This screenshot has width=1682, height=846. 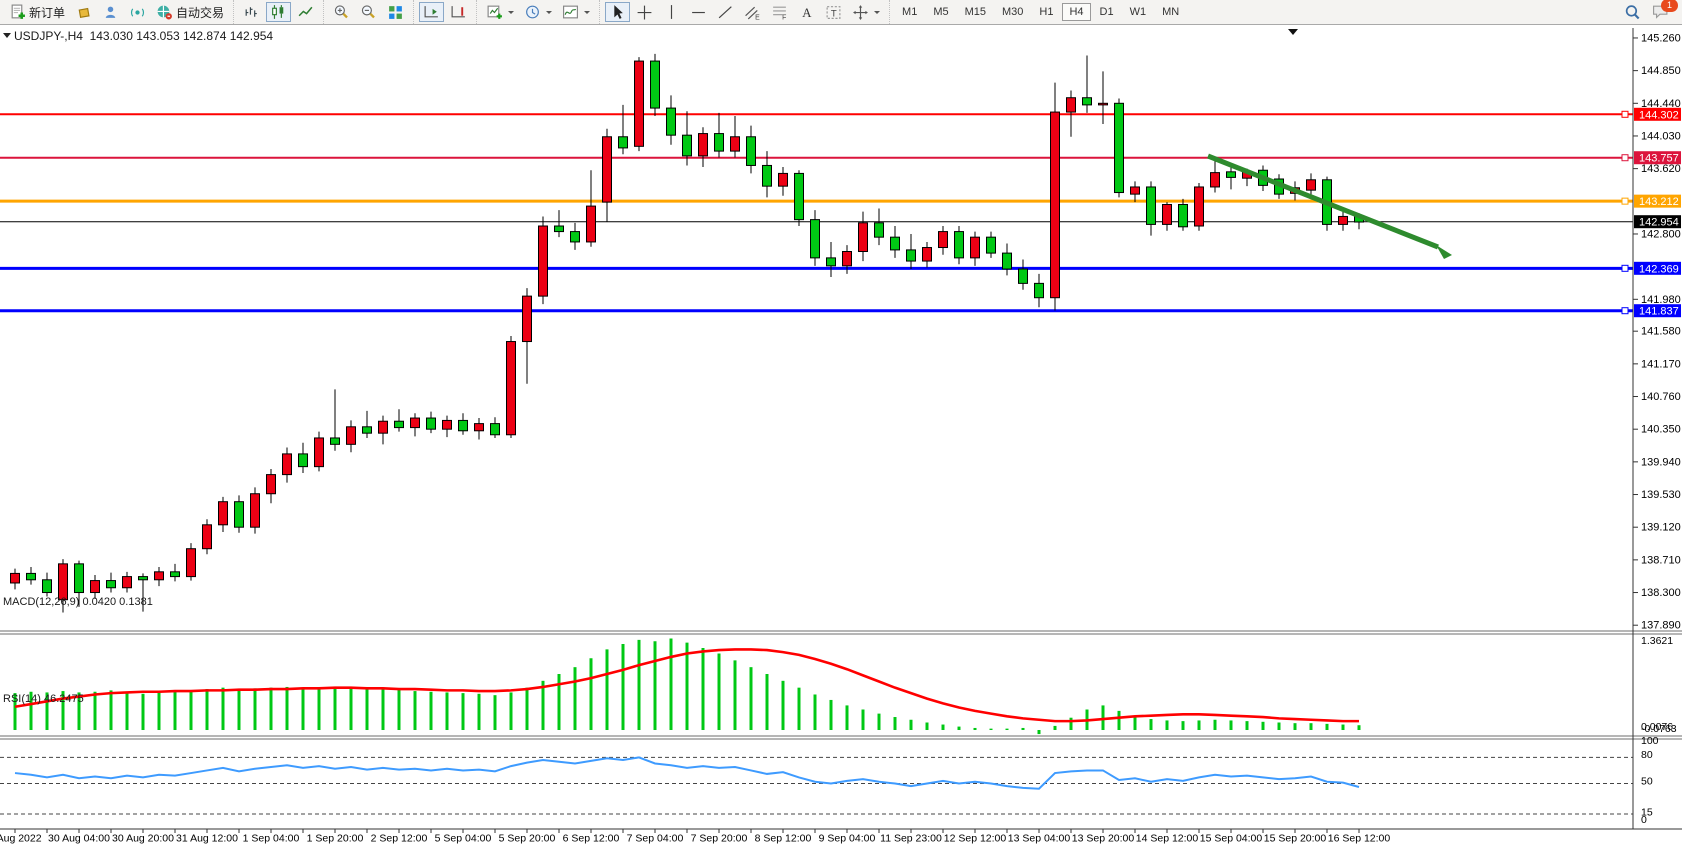 I want to click on svg-text: T, so click(x=834, y=13).